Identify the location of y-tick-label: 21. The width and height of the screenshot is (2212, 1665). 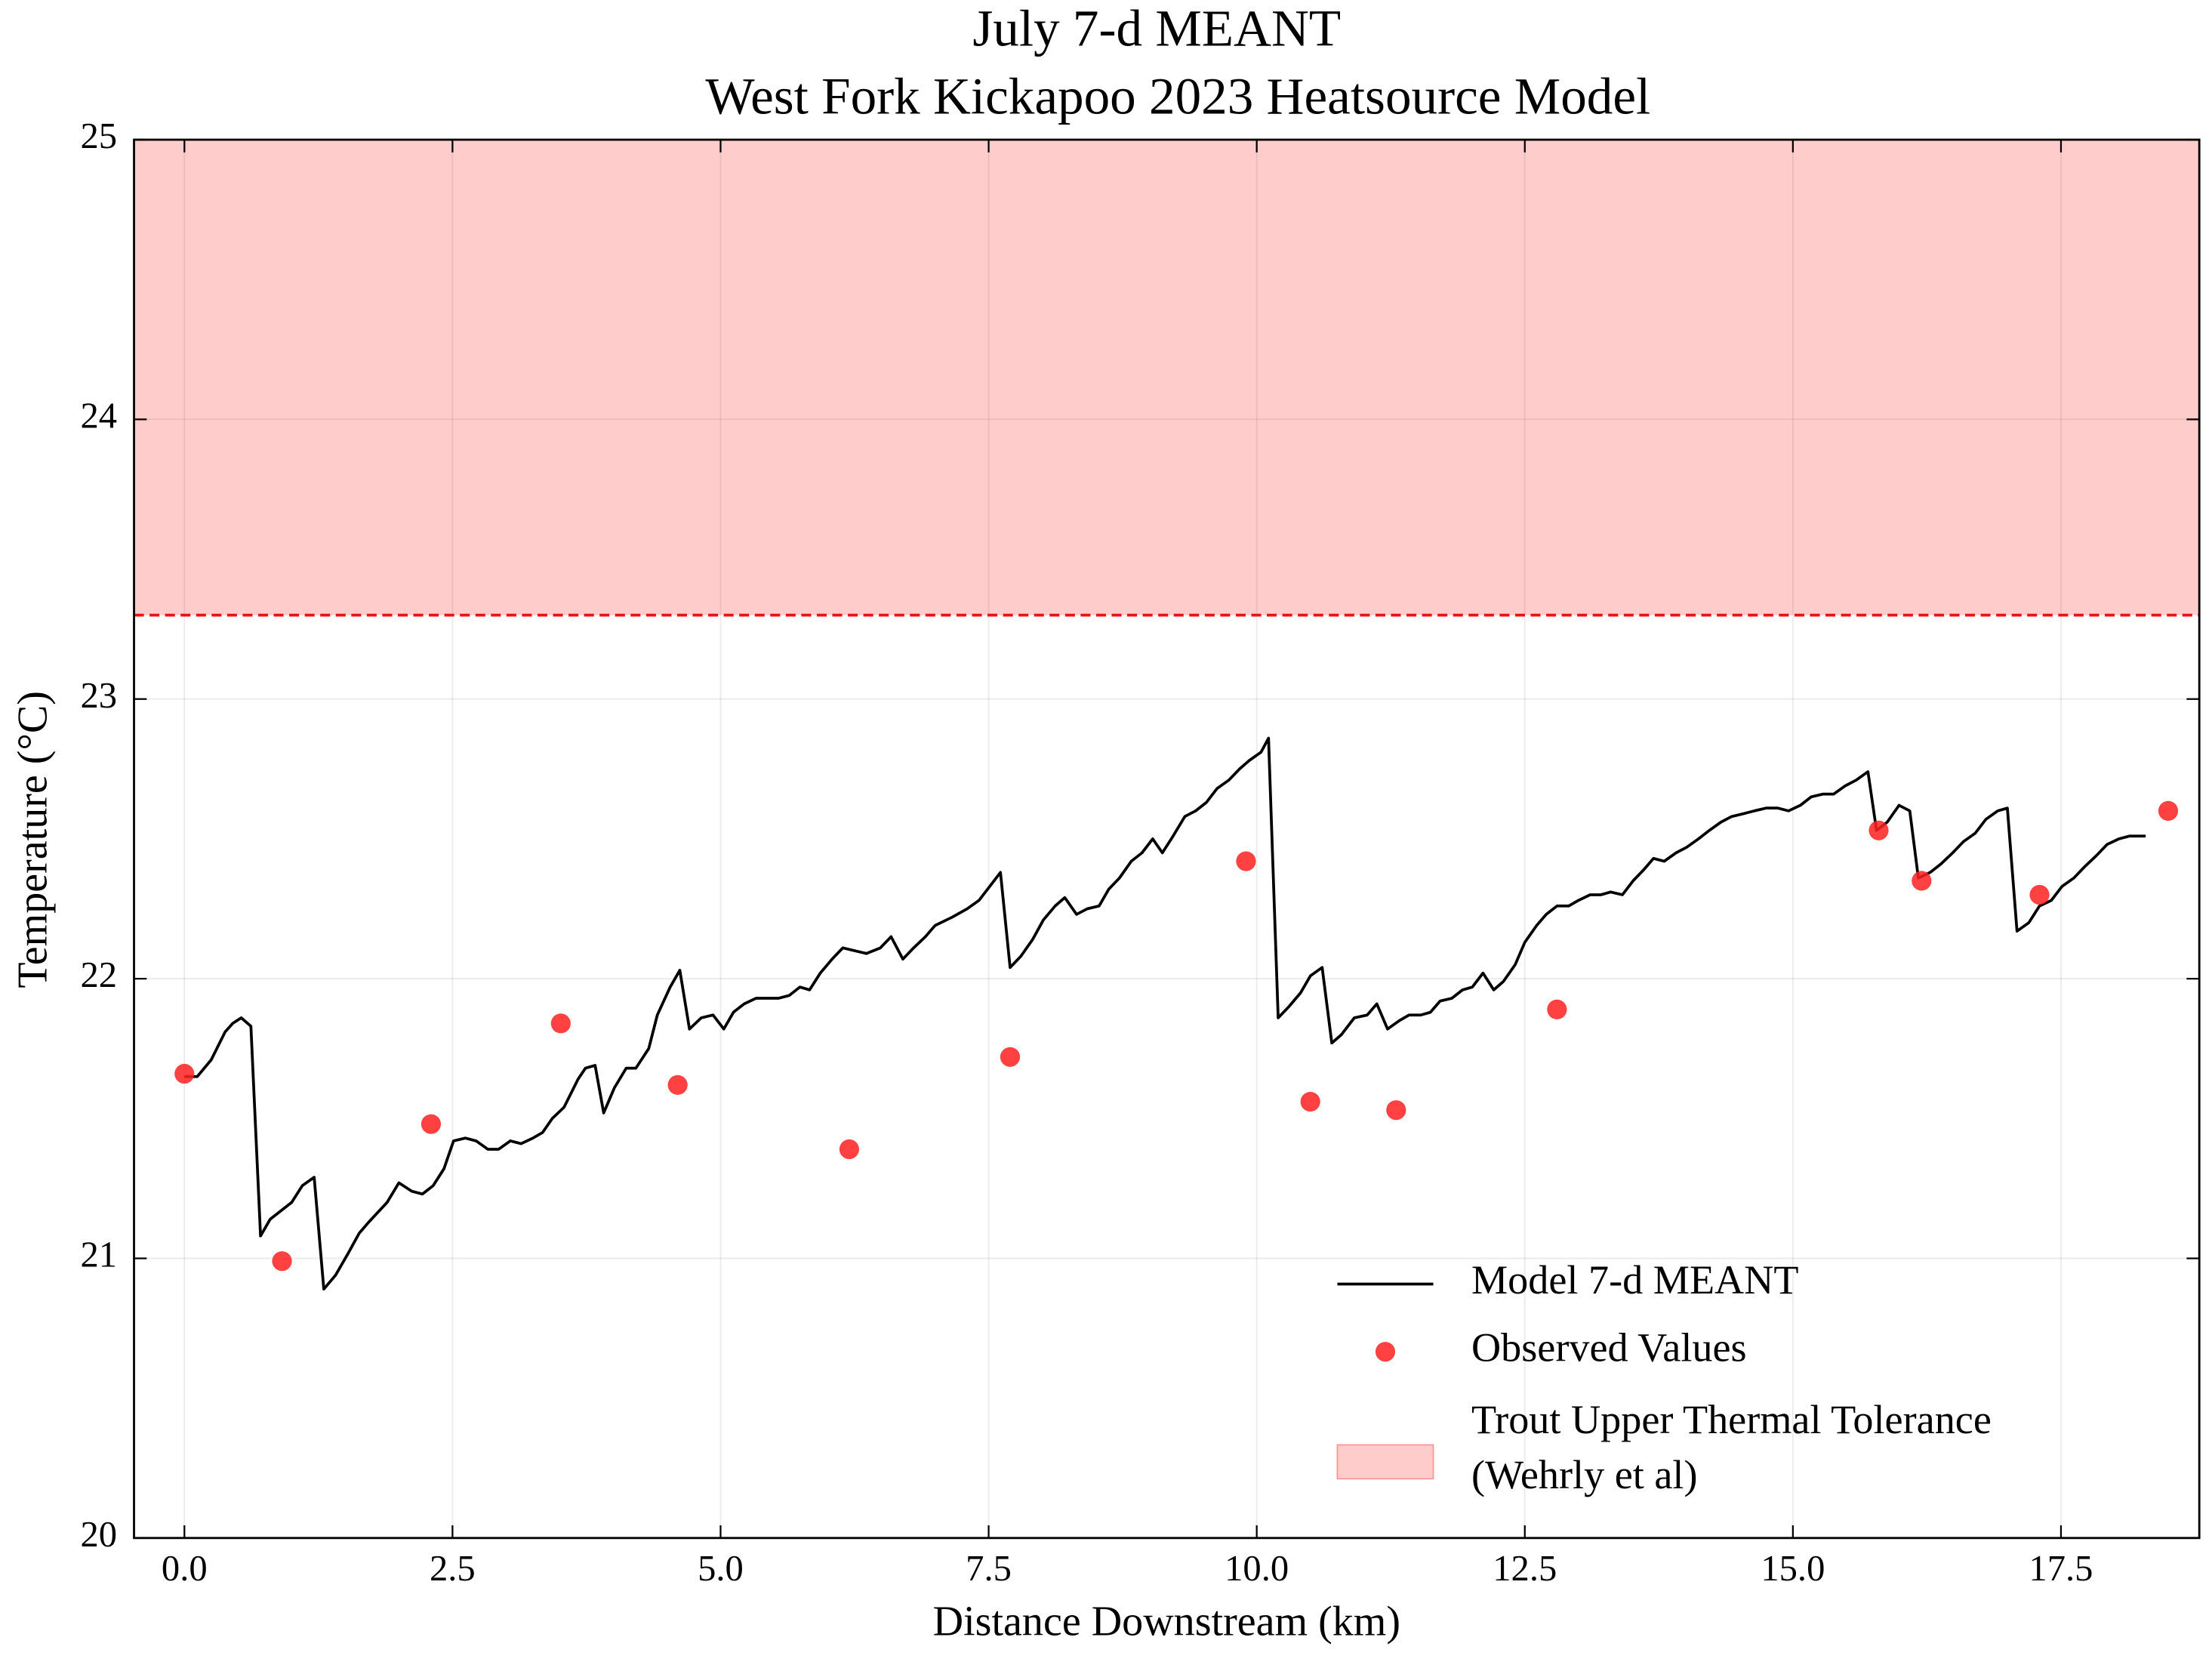
(99, 1255).